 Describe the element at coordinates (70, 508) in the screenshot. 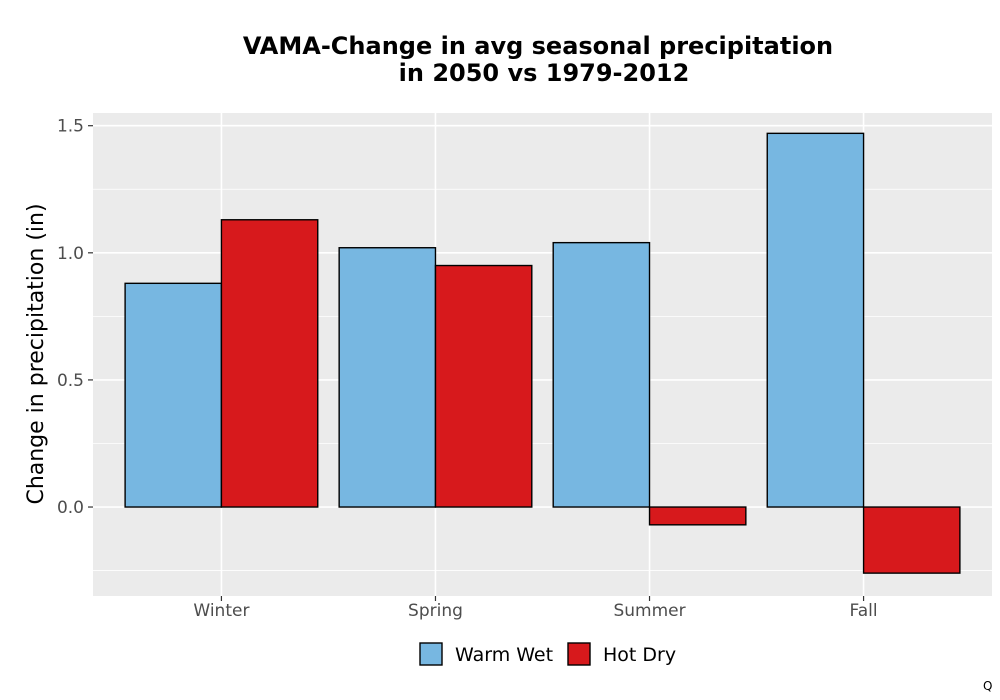

I see `y-tick-label: 0.0` at that location.